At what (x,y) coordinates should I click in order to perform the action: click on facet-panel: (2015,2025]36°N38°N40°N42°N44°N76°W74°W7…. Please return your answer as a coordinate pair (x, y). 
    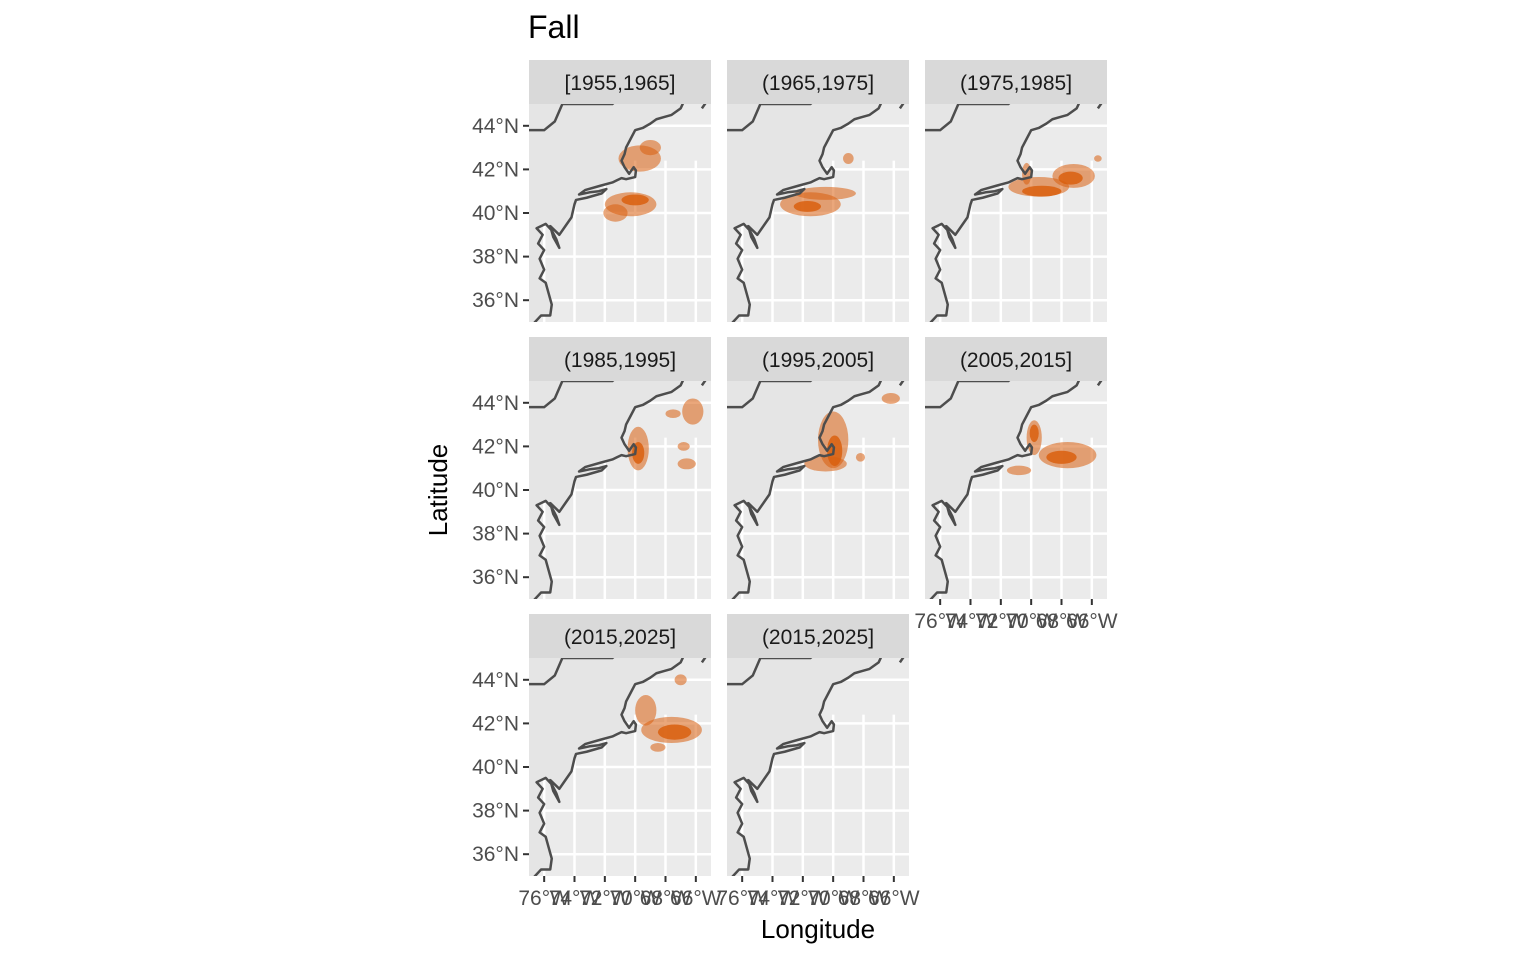
    Looking at the image, I should click on (597, 762).